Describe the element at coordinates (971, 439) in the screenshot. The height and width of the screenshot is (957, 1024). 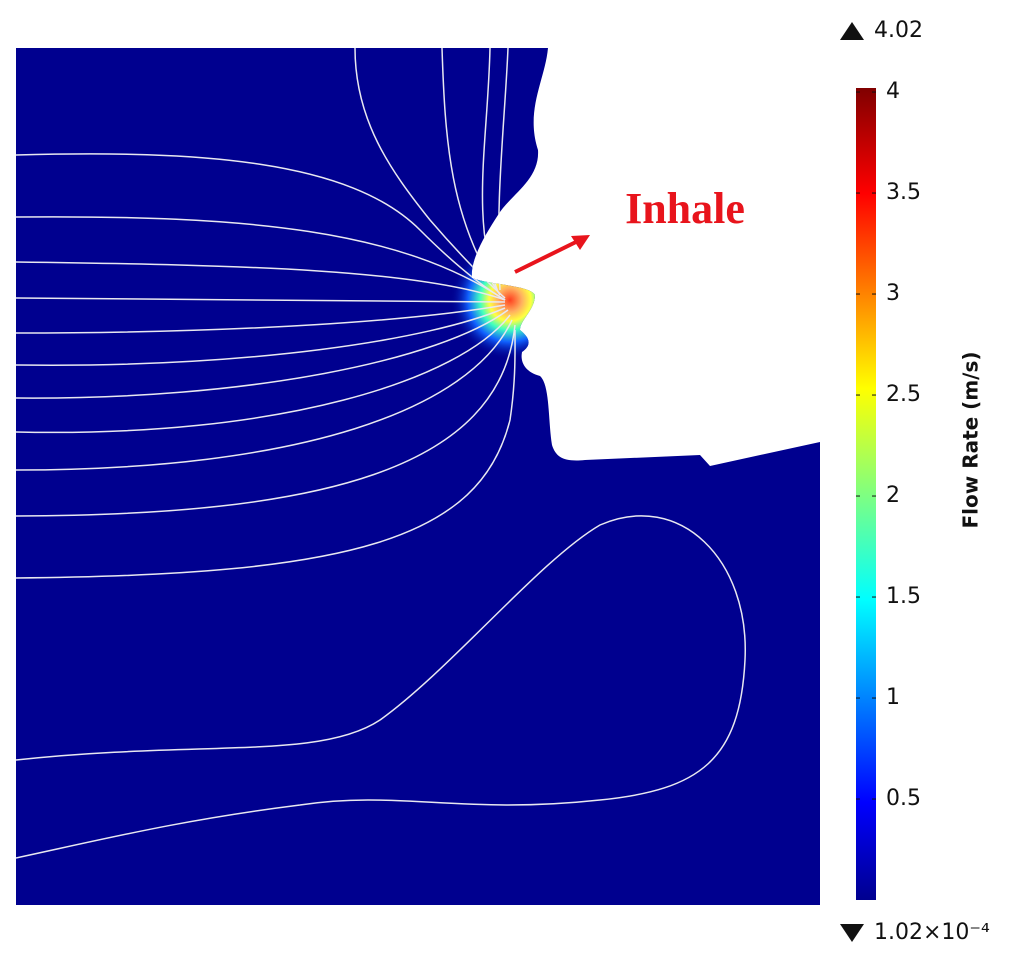
I see `colorbar-title: Flow Rate (m/s)` at that location.